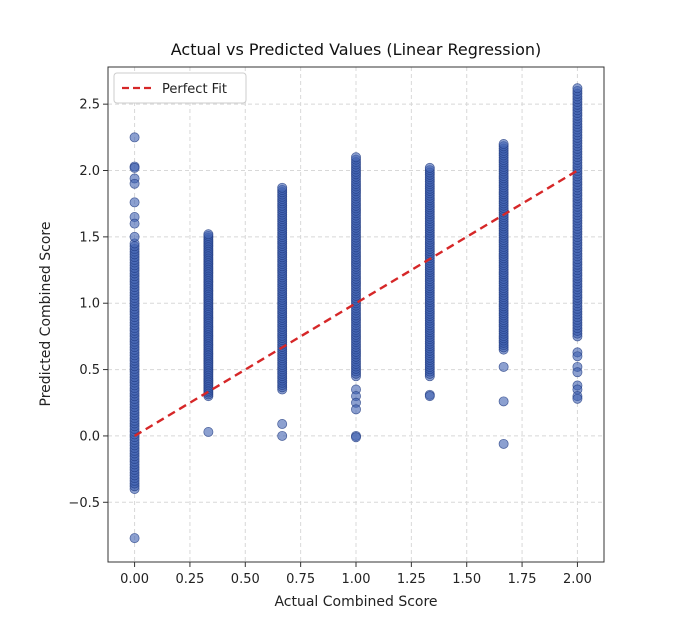 Image resolution: width=680 pixels, height=640 pixels. Describe the element at coordinates (356, 579) in the screenshot. I see `x-tick-label: 1.00` at that location.